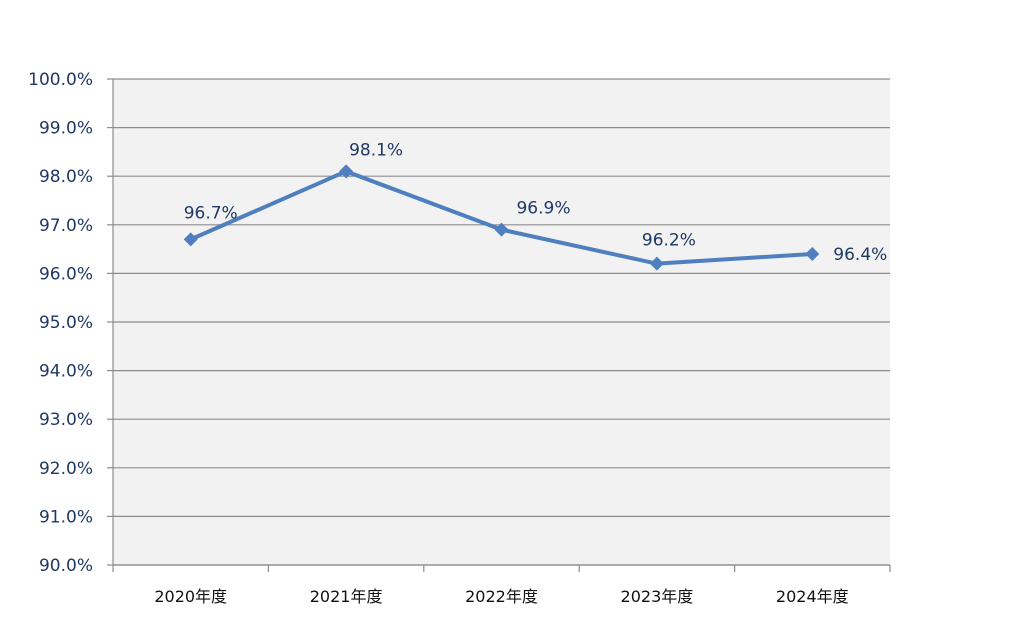 Image resolution: width=1024 pixels, height=632 pixels. What do you see at coordinates (66, 129) in the screenshot?
I see `y-axis-tick-label: 99.0%` at bounding box center [66, 129].